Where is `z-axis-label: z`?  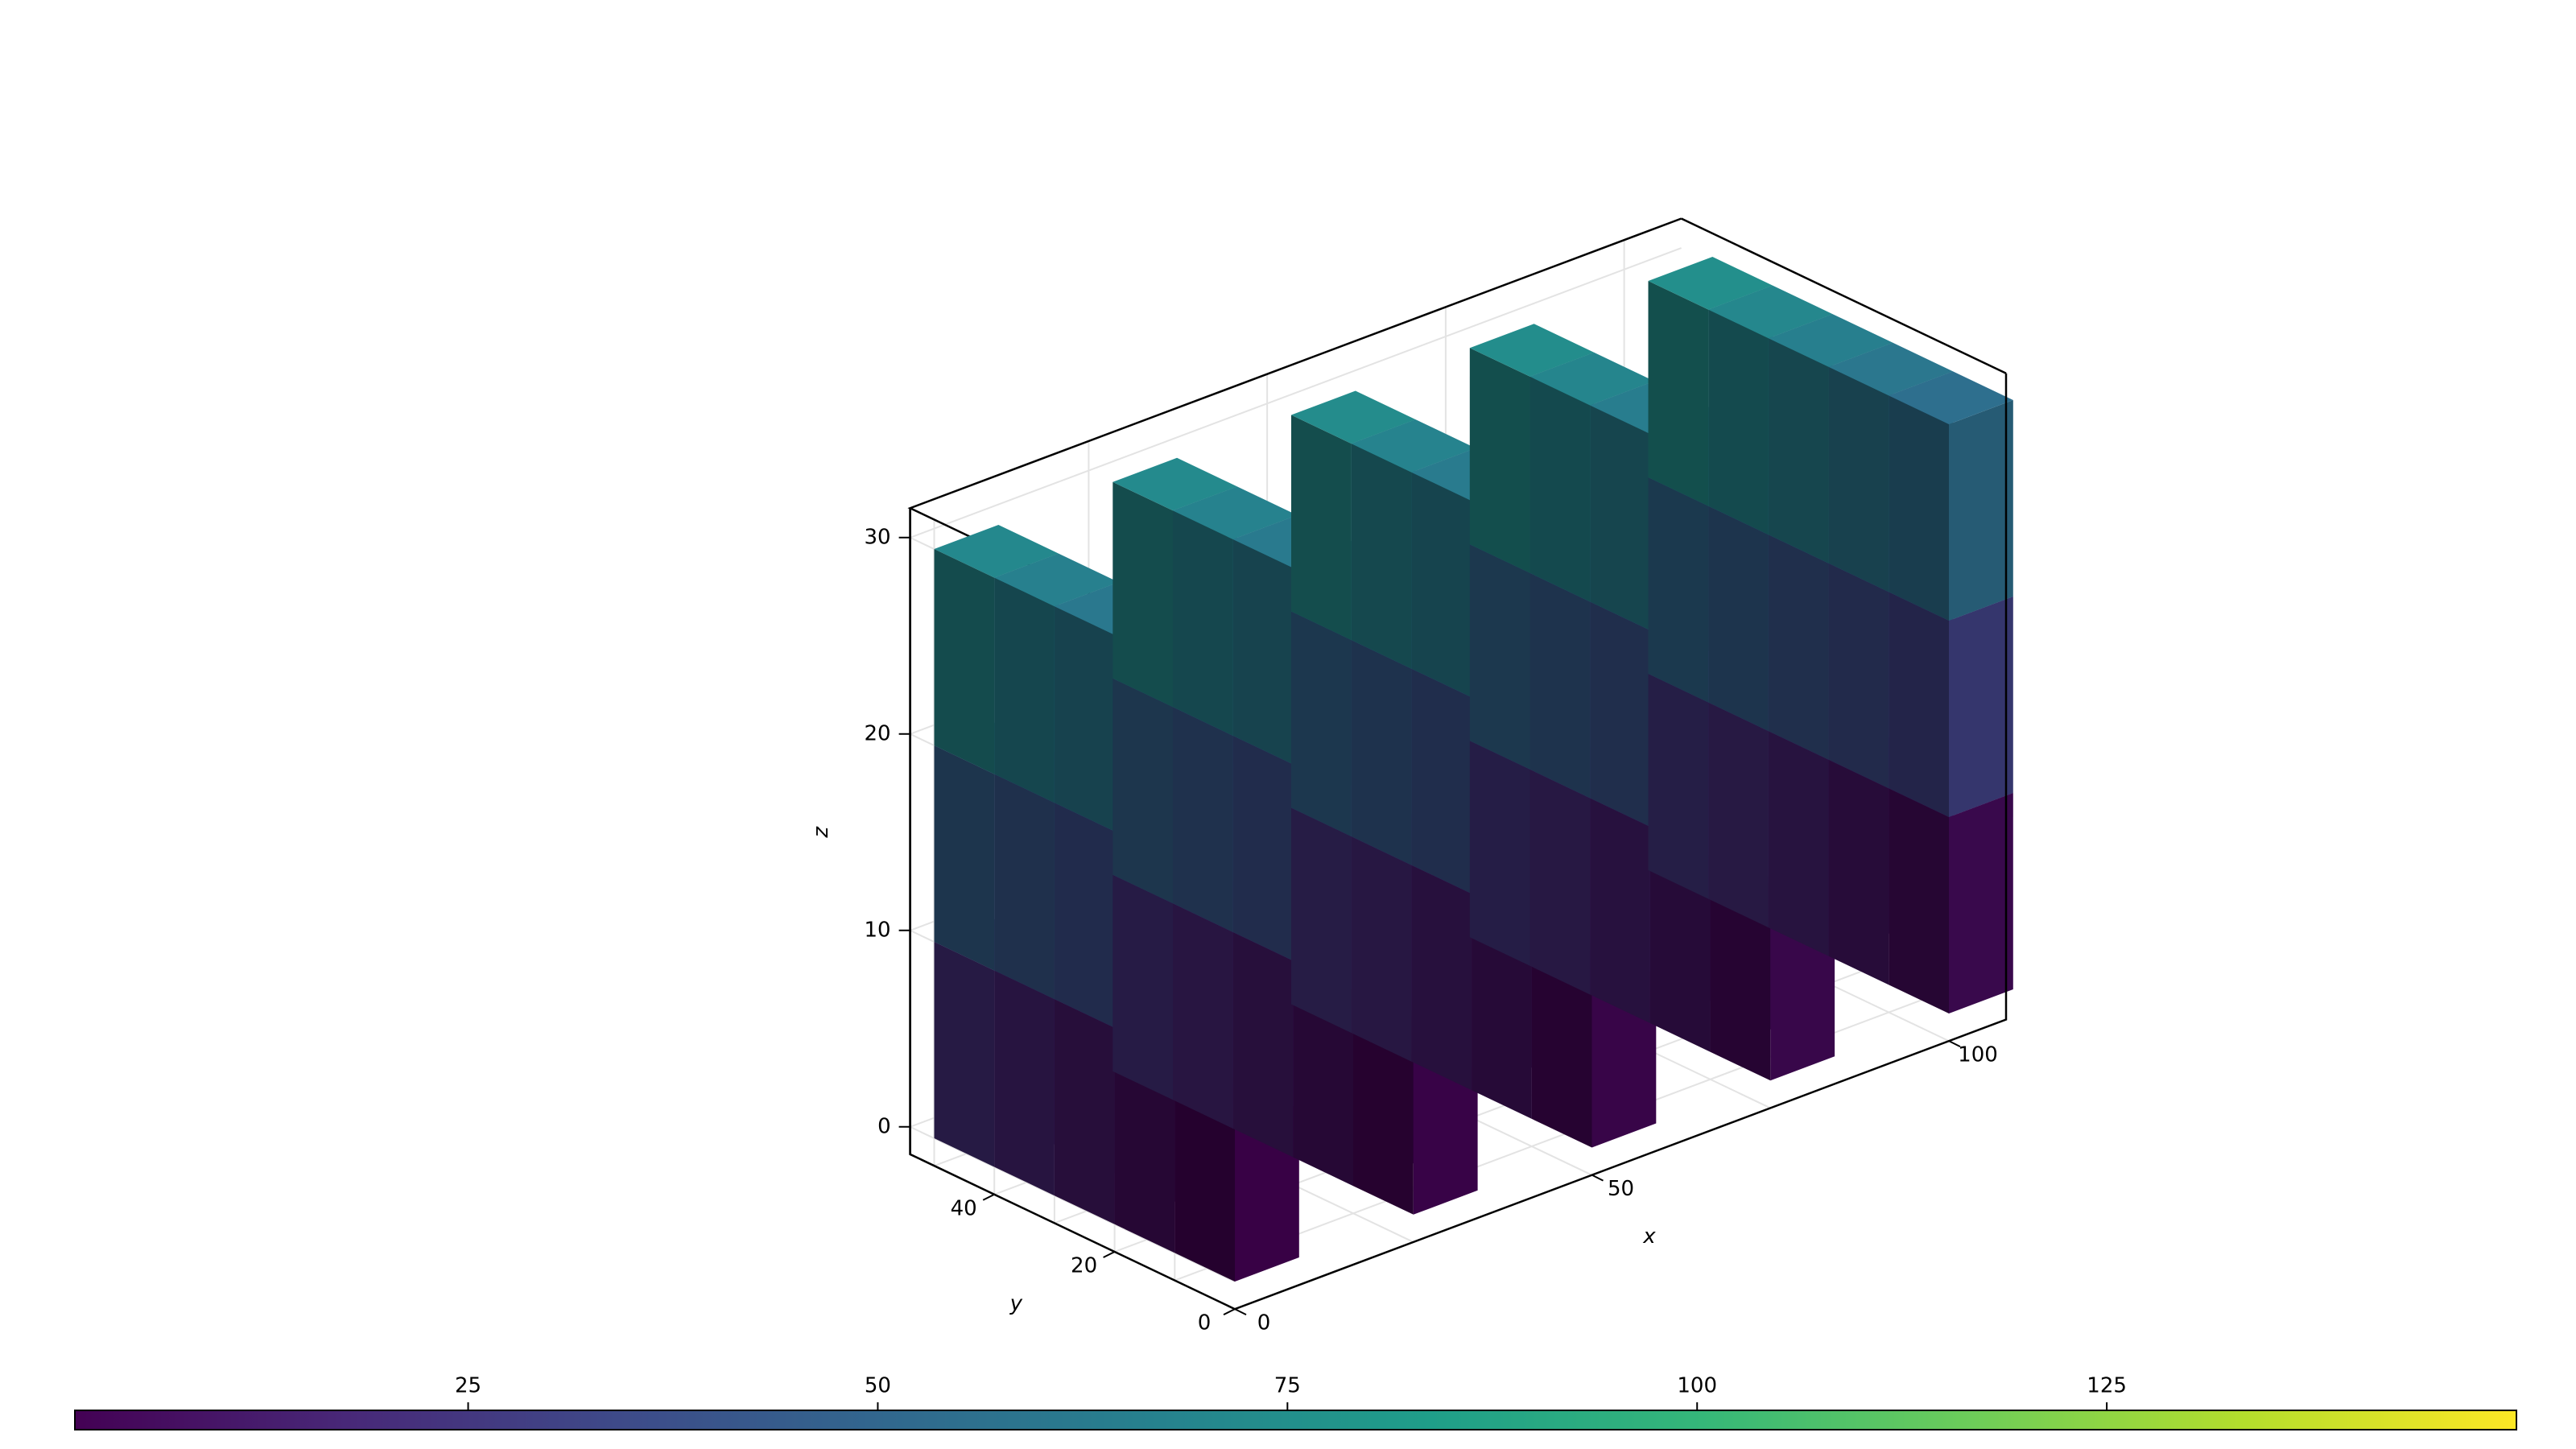
z-axis-label: z is located at coordinates (821, 832).